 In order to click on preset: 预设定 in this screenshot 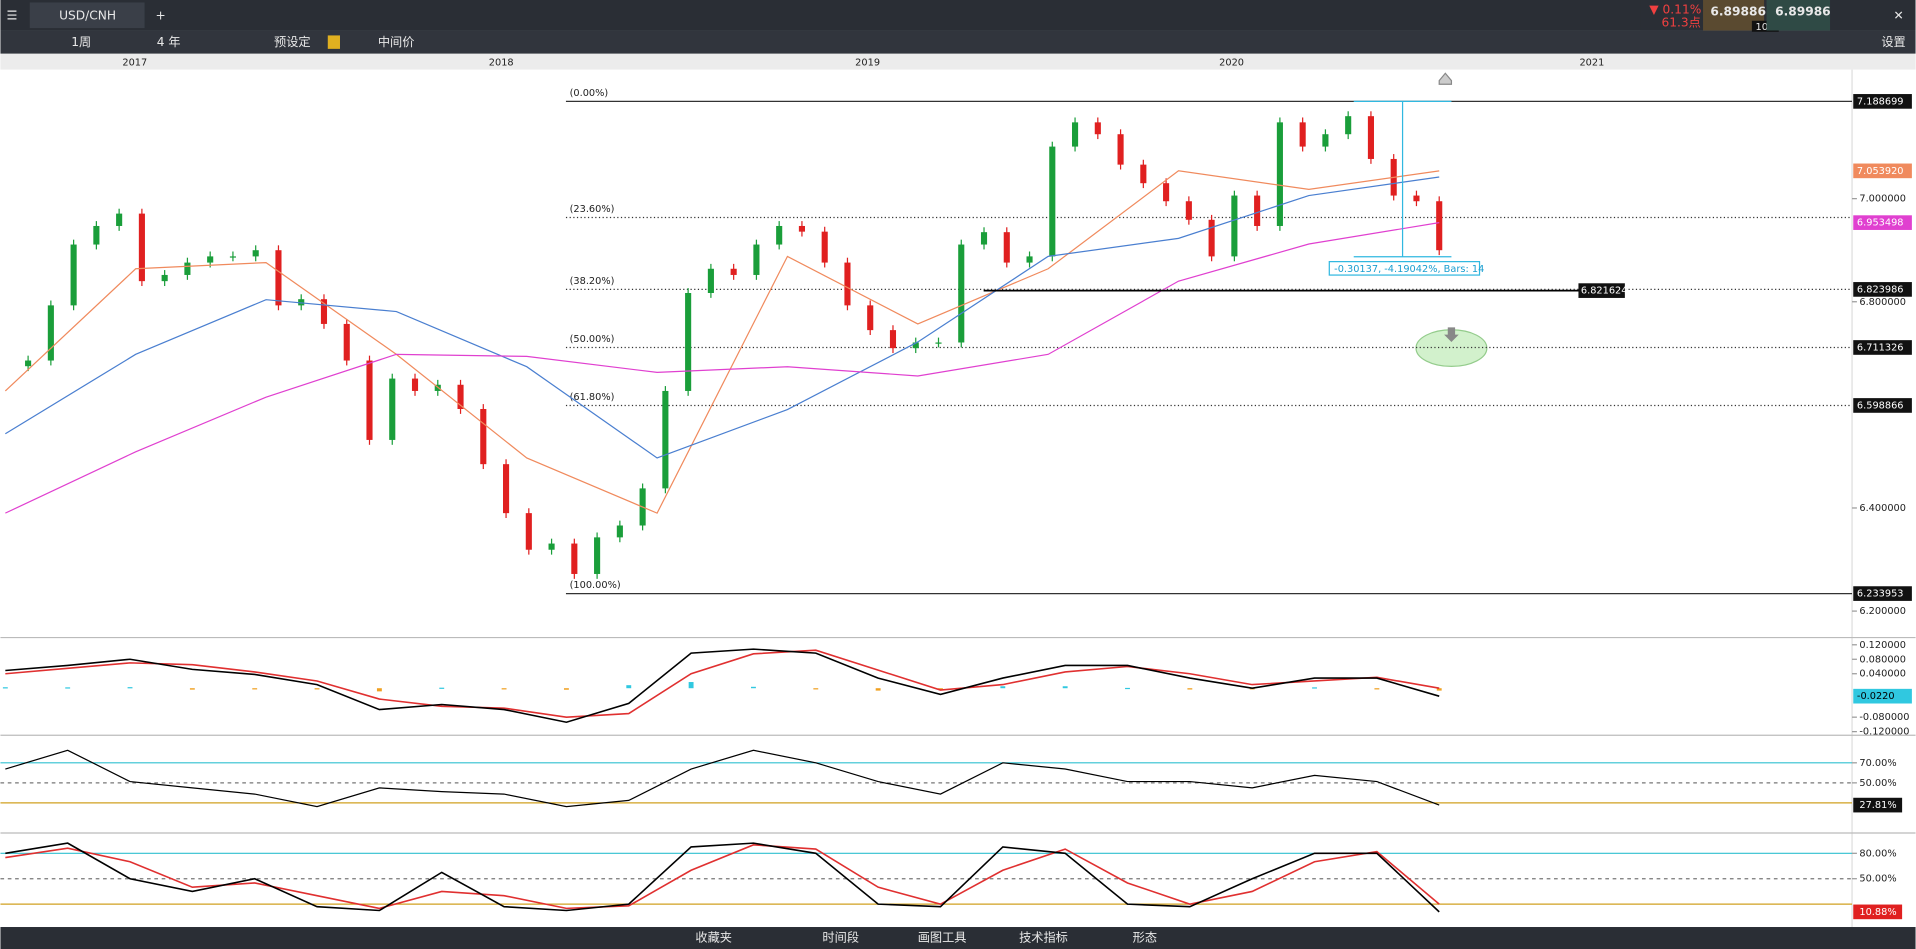, I will do `click(292, 41)`.